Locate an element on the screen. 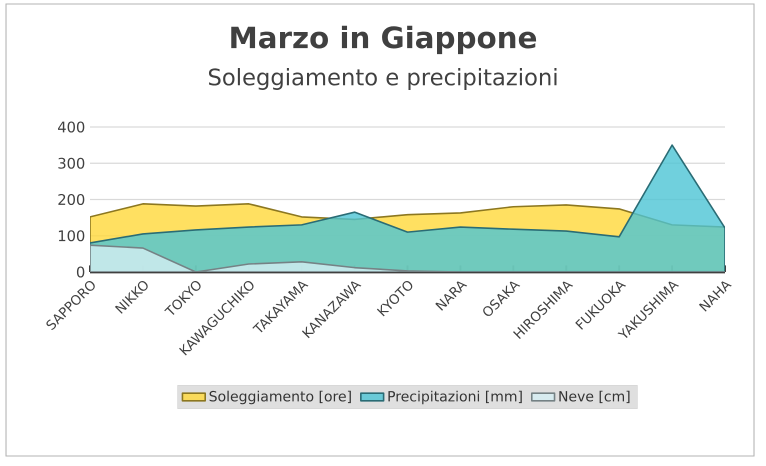 The width and height of the screenshot is (766, 466). y-tick-label: 100 is located at coordinates (71, 236).